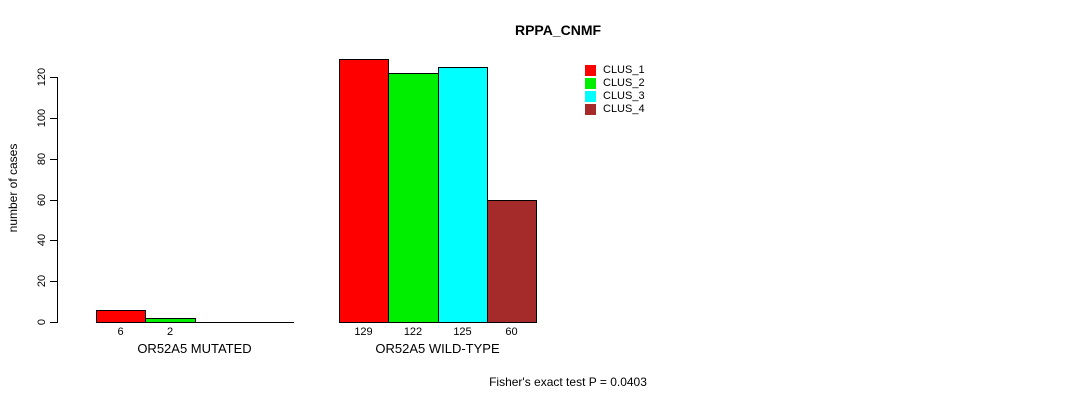 This screenshot has height=400, width=1090. I want to click on legend: CLUS_1 CLUS_2 CLUS_3 CLUS_4, so click(615, 90).